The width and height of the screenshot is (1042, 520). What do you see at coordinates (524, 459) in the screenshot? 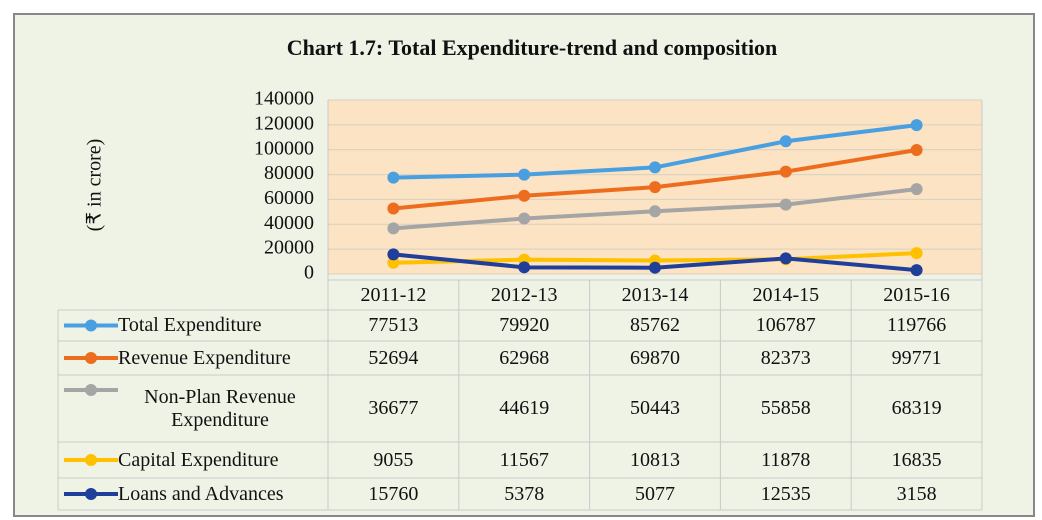
I see `table-value: 11567` at bounding box center [524, 459].